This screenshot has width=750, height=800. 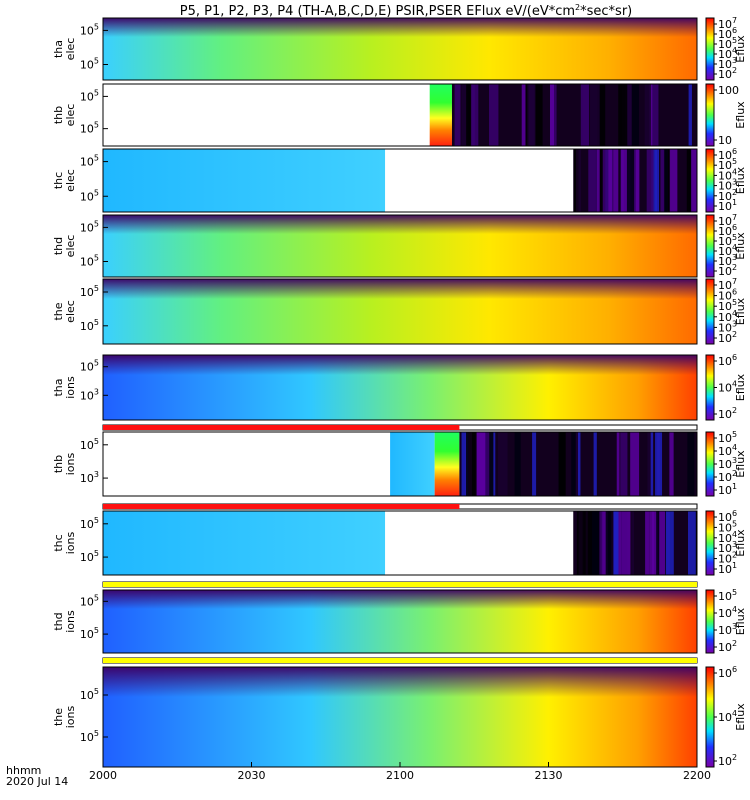 I want to click on x-axis: 2000 2030 2100 2130 2200, so click(x=400, y=772).